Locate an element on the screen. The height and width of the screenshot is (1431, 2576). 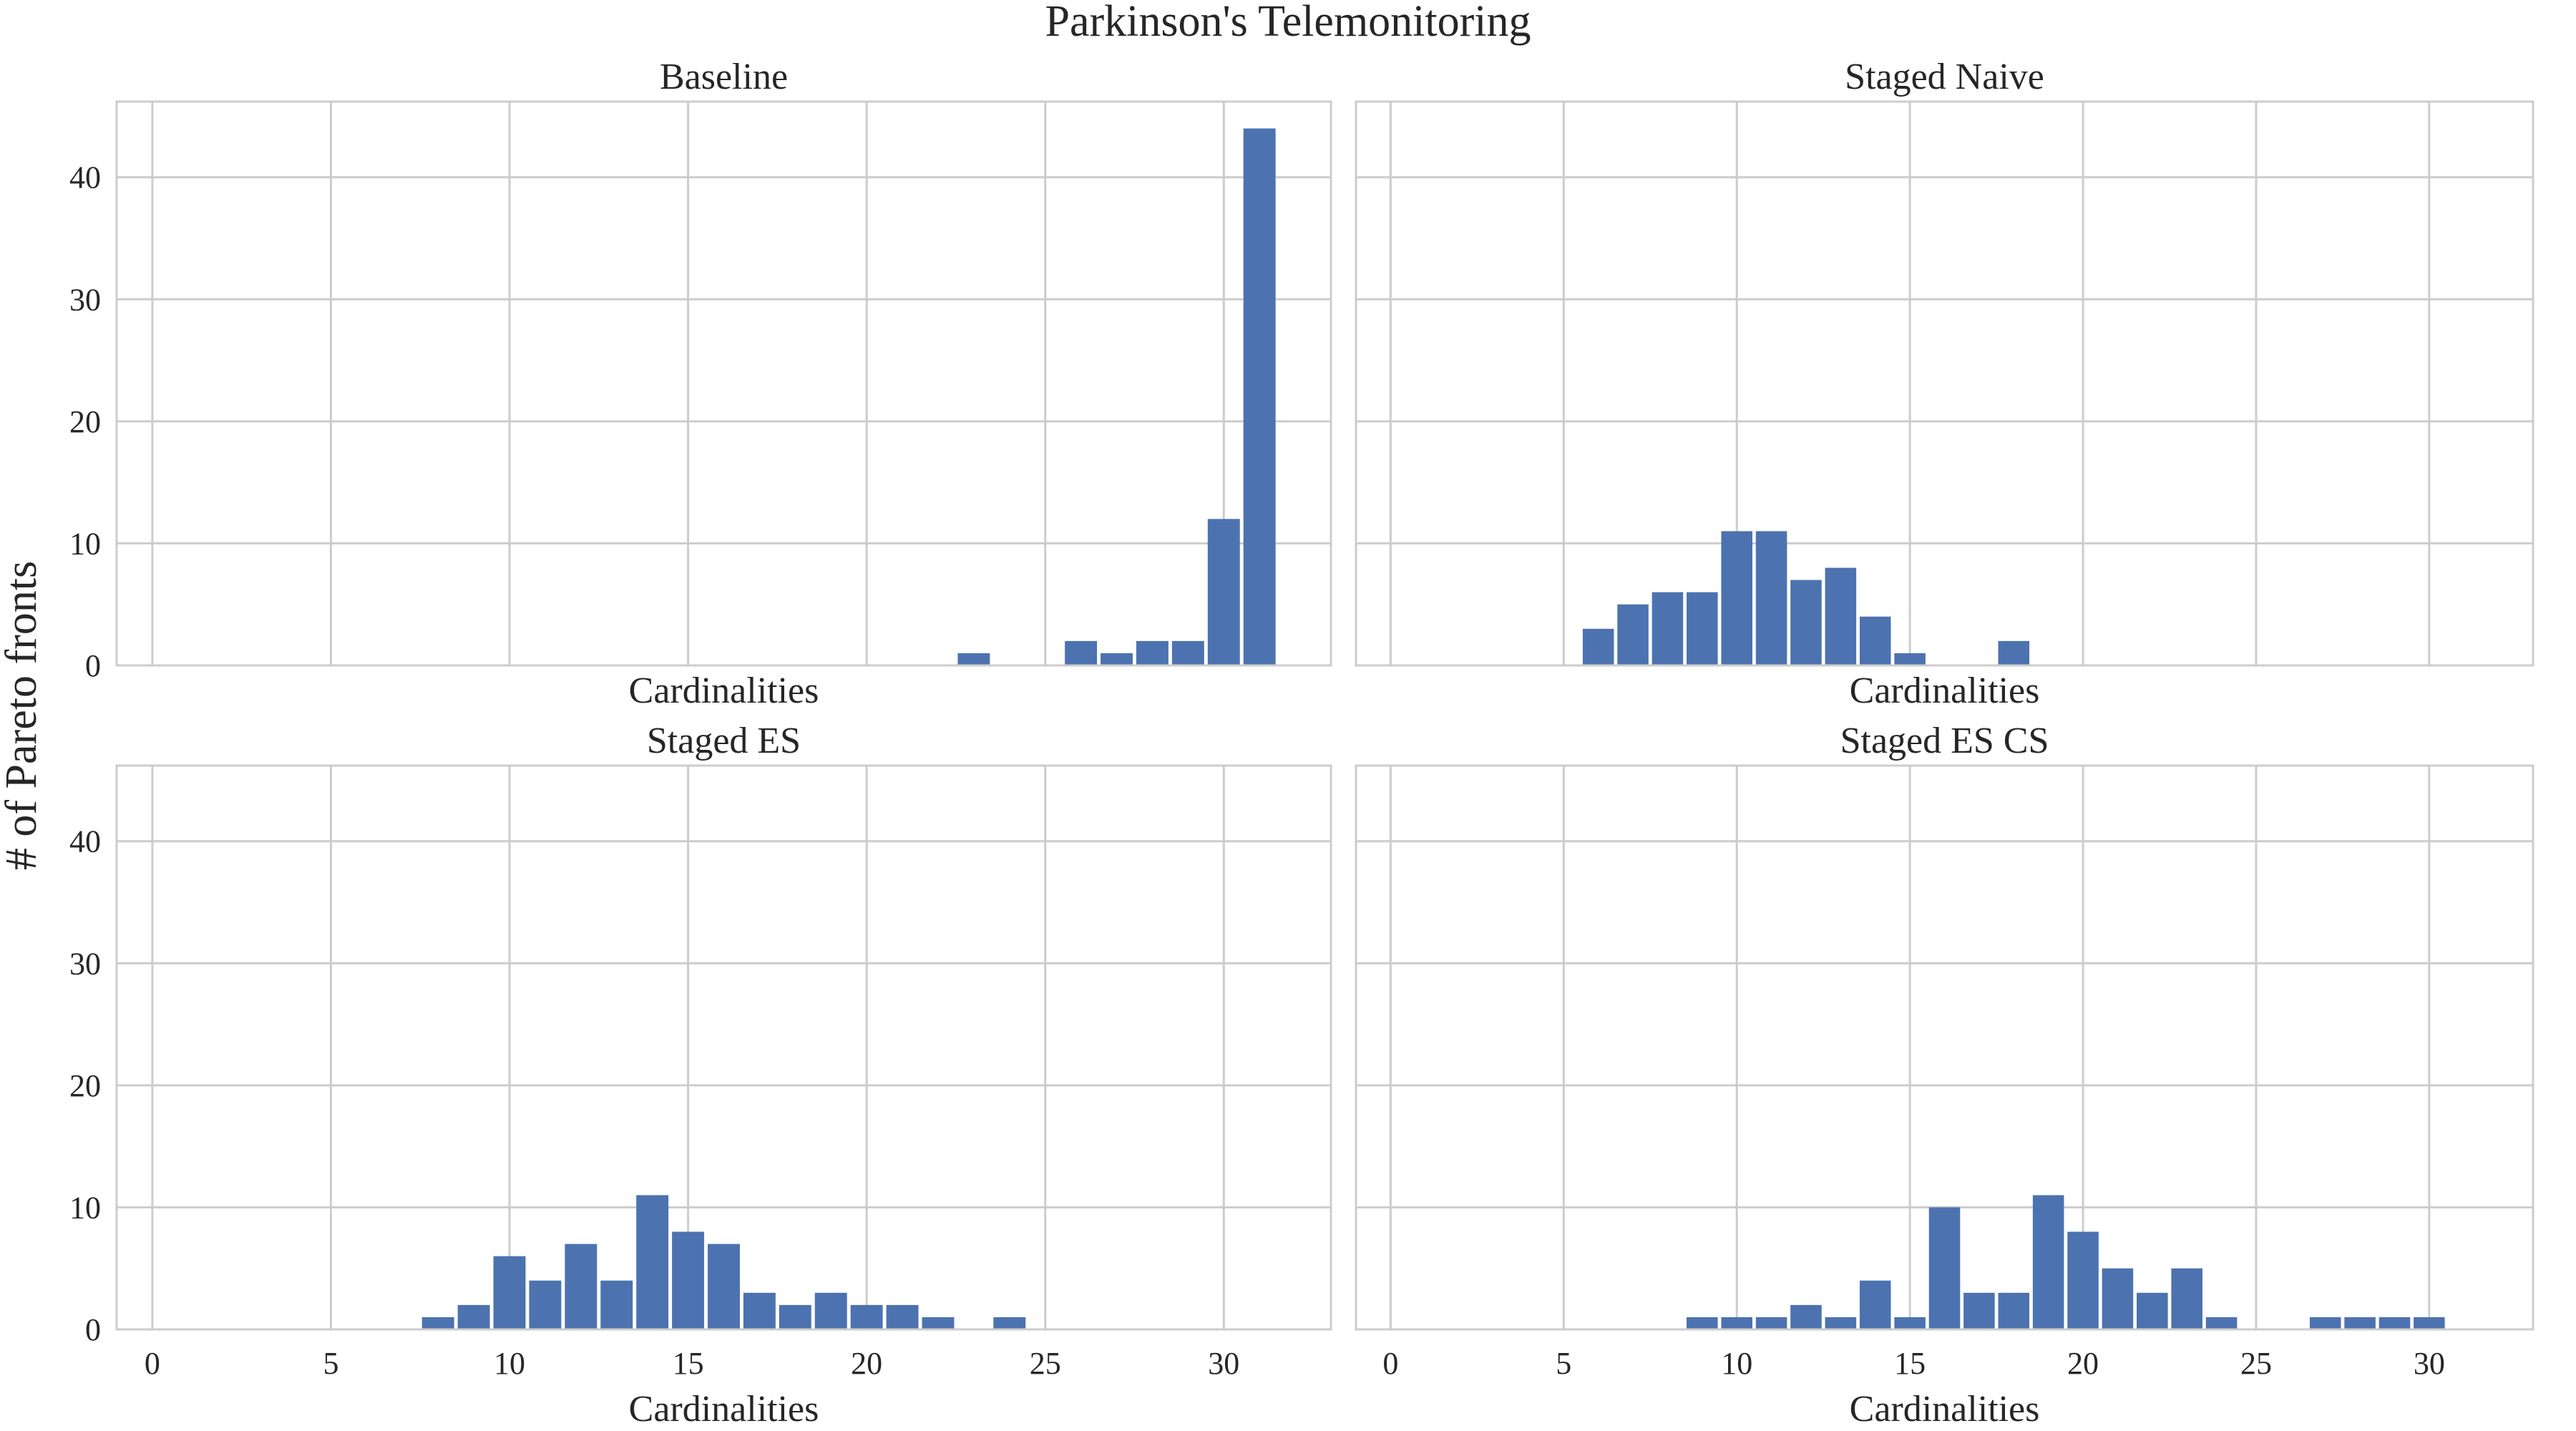
subplot-title: Staged ES CS is located at coordinates (1944, 741).